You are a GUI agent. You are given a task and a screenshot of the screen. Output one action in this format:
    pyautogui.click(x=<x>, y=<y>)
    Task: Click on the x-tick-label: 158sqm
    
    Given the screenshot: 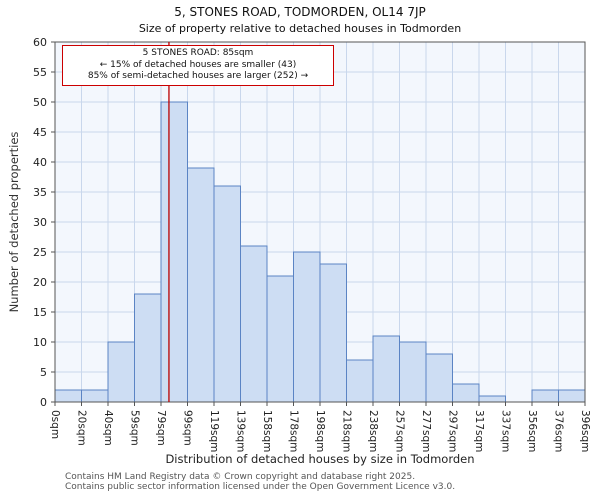 What is the action you would take?
    pyautogui.click(x=267, y=431)
    